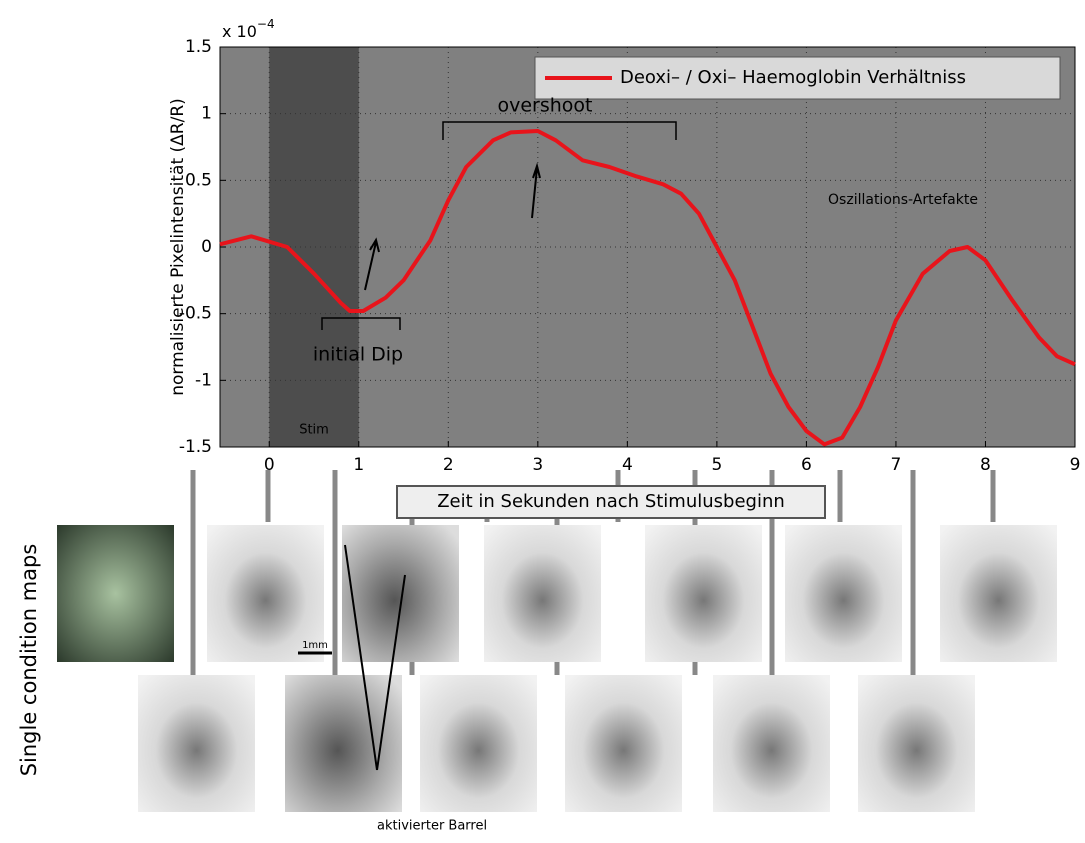 The width and height of the screenshot is (1085, 843). I want to click on x-label-box, so click(611, 502).